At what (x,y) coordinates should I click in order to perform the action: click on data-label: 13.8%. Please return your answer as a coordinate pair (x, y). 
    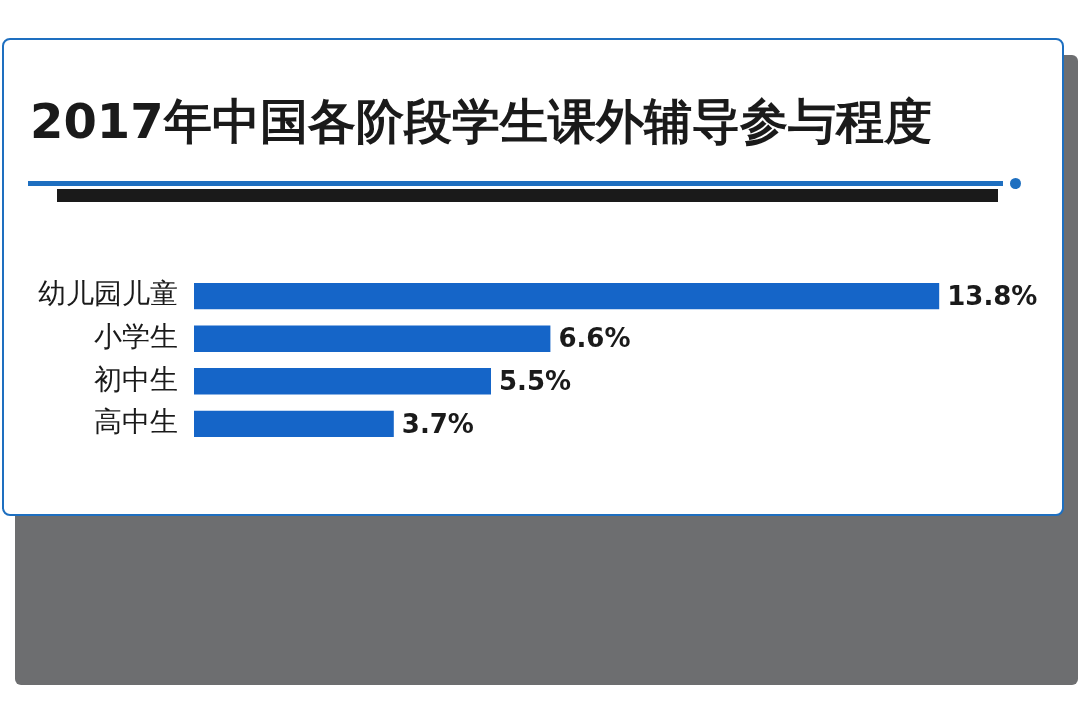
    Looking at the image, I should click on (992, 295).